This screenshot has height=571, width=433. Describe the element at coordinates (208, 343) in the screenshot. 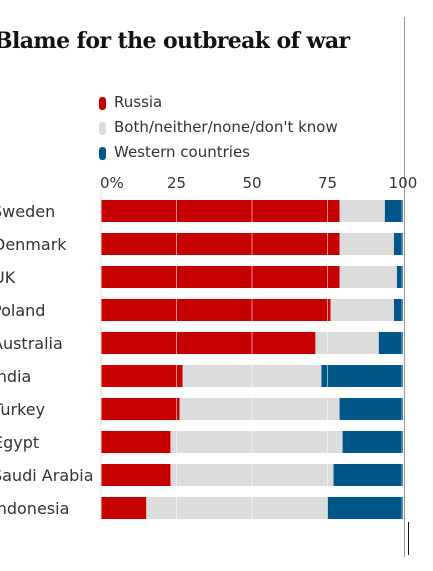

I see `bar-russia-australia` at that location.